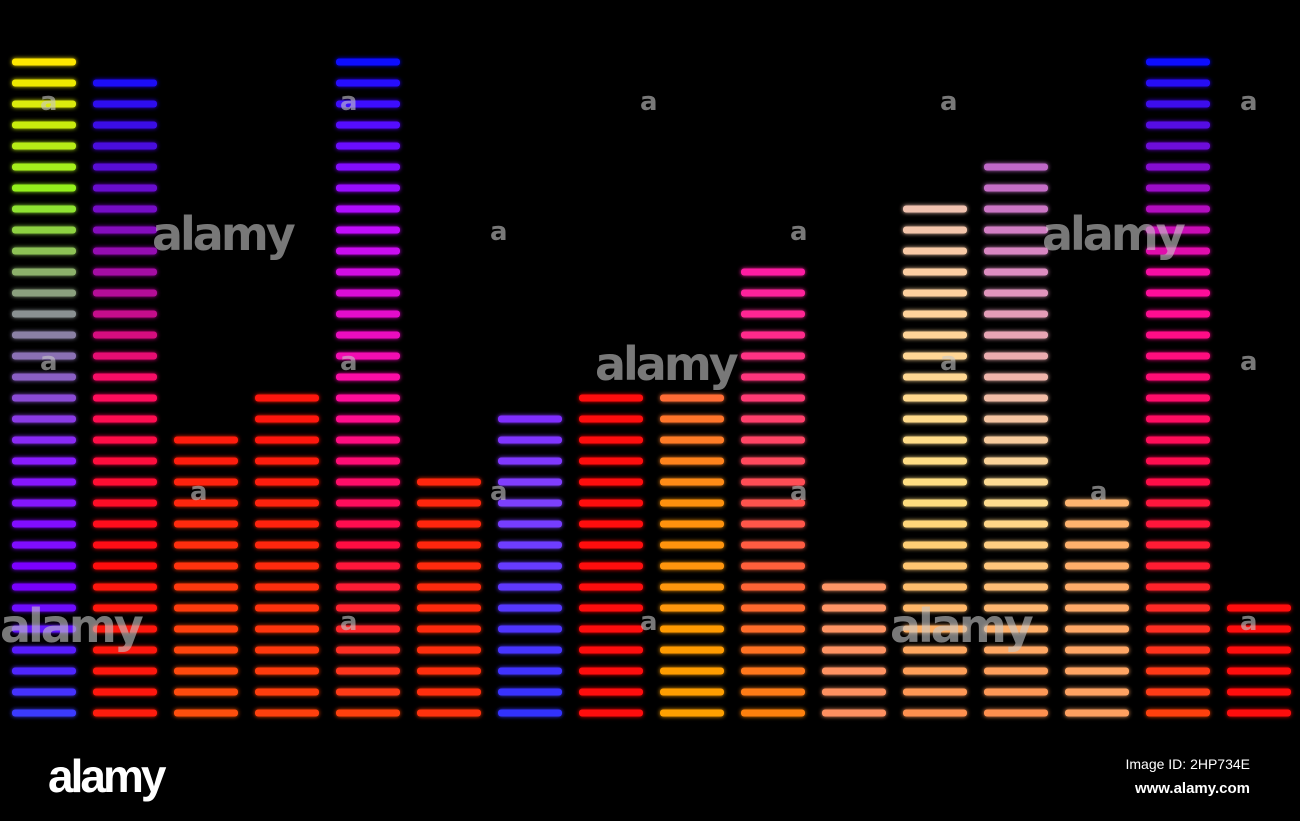  What do you see at coordinates (107, 776) in the screenshot?
I see `logo: alamy` at bounding box center [107, 776].